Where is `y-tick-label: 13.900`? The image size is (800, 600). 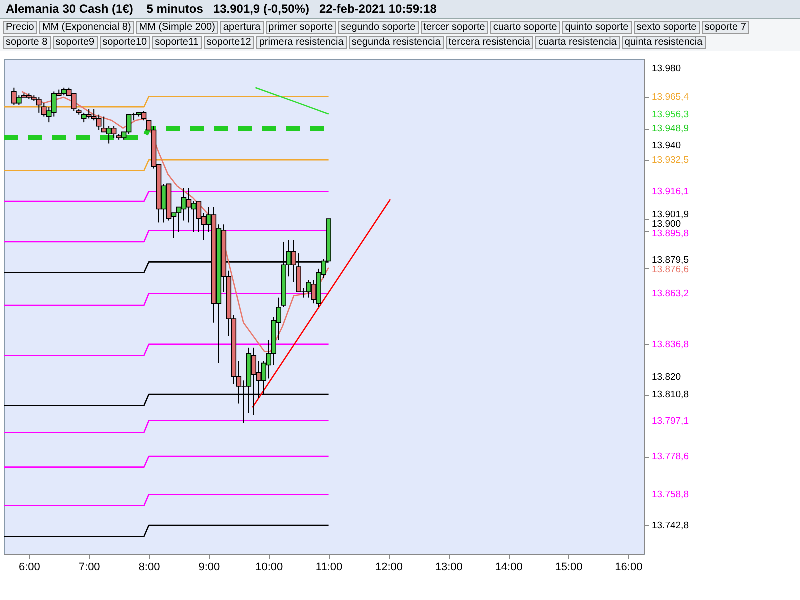 y-tick-label: 13.900 is located at coordinates (667, 224).